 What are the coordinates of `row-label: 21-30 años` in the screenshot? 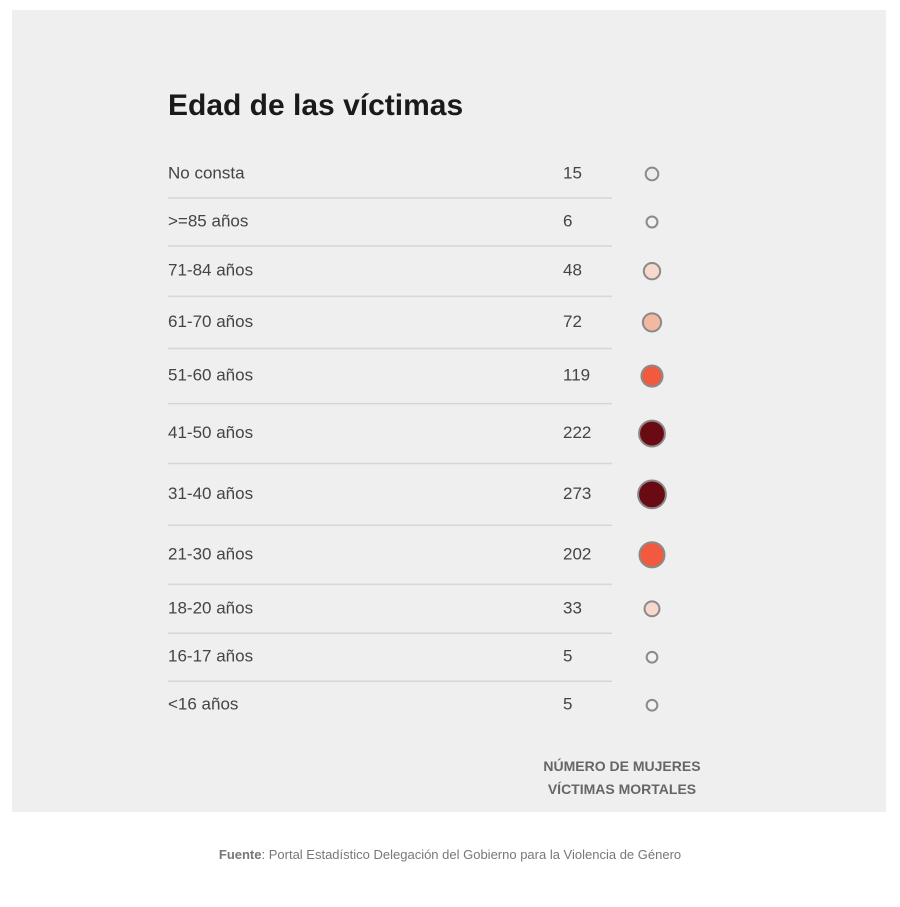 It's located at (210, 553).